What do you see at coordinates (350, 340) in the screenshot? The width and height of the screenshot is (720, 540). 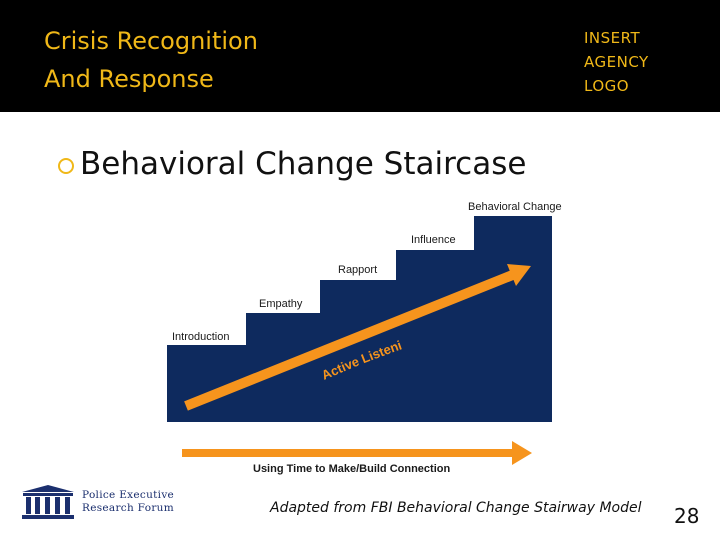 I see `progress-arrow-line` at bounding box center [350, 340].